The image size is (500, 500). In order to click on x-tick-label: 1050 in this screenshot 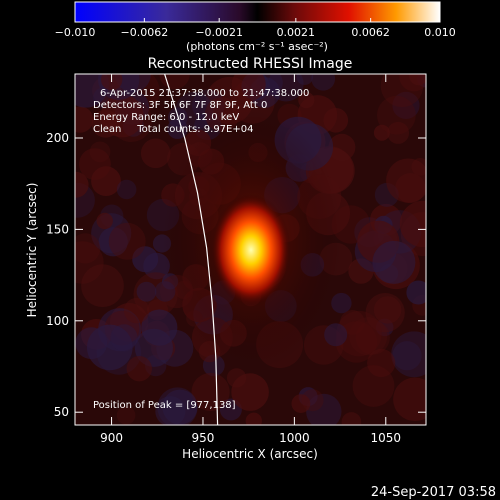, I will do `click(386, 438)`.